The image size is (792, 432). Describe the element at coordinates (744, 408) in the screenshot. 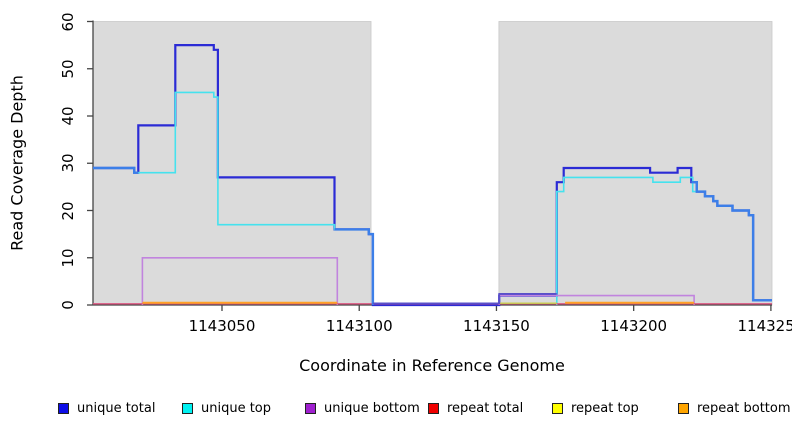

I see `legend-label-repeat-bottom: repeat bottom` at that location.